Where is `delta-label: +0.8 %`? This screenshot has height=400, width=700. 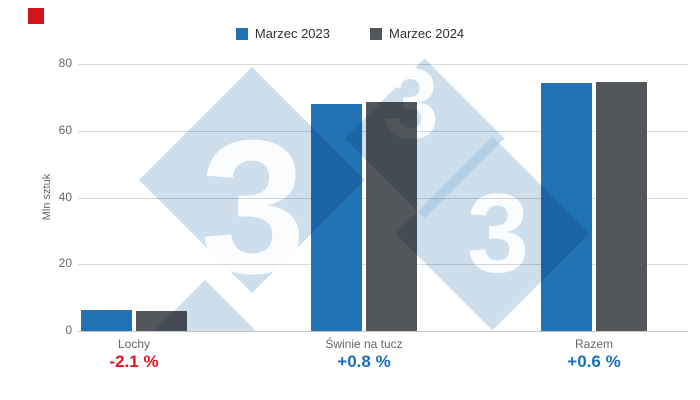 delta-label: +0.8 % is located at coordinates (364, 361).